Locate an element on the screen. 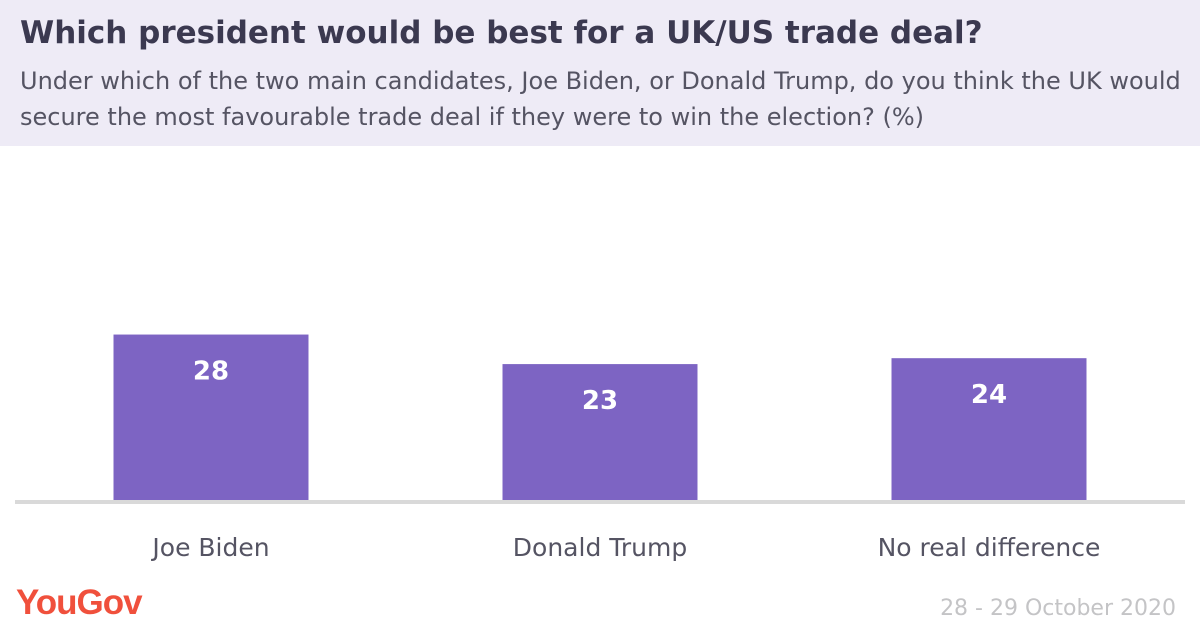 This screenshot has width=1200, height=634. x-axis-baseline is located at coordinates (600, 502).